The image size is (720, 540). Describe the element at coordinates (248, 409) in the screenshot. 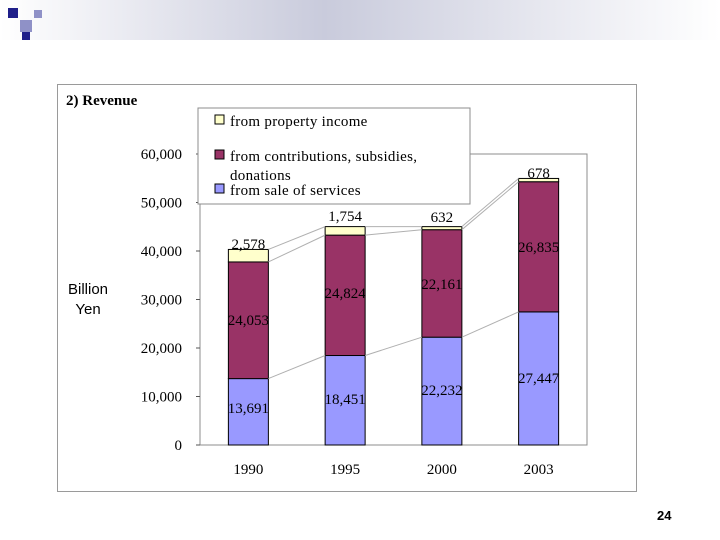

I see `data-label: 13,691` at that location.